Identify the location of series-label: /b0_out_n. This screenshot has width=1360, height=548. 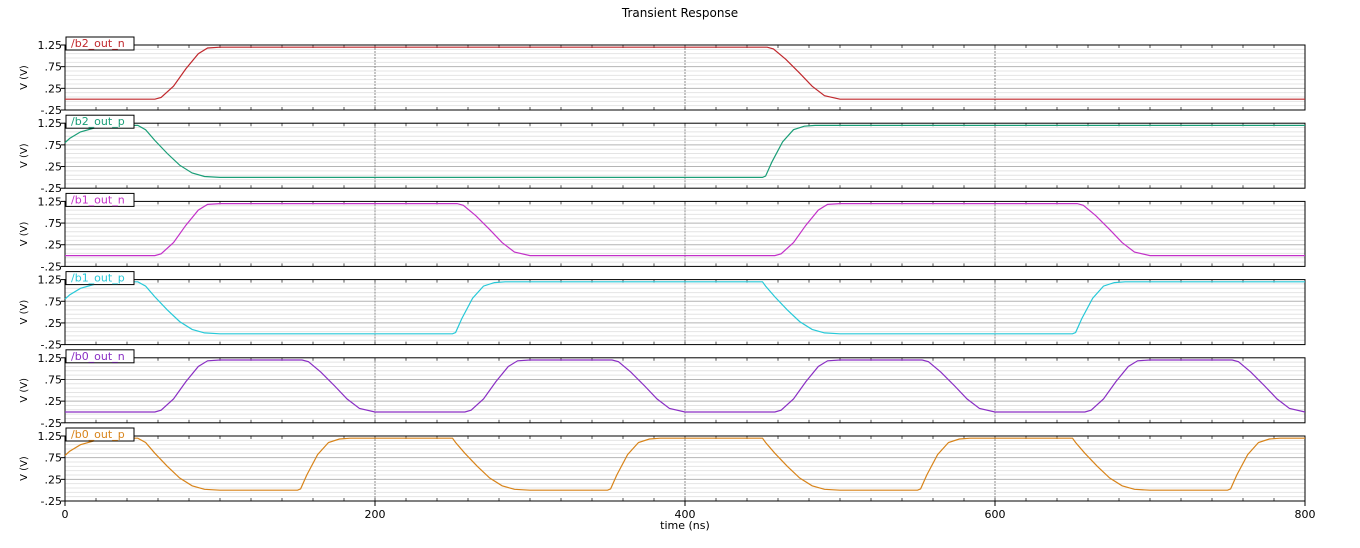
(98, 356).